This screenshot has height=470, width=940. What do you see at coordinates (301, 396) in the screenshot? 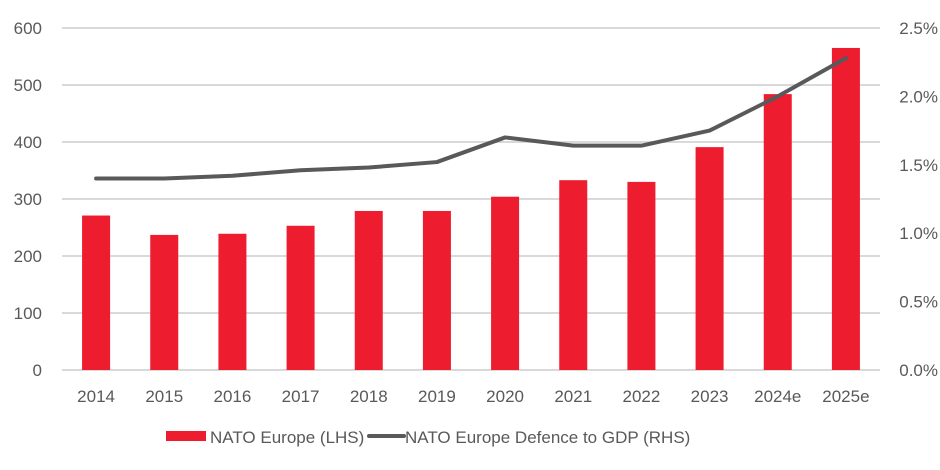
I see `x-tick-label: 2017` at bounding box center [301, 396].